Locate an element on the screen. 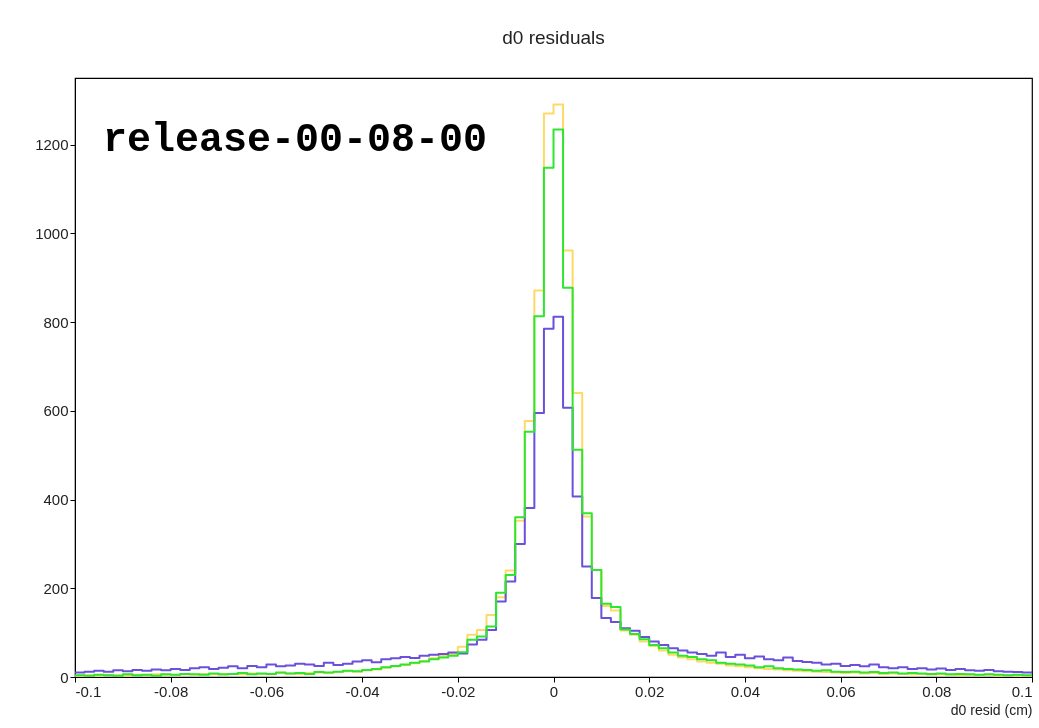 This screenshot has height=728, width=1039. y-tick-label: 1000 is located at coordinates (52, 233).